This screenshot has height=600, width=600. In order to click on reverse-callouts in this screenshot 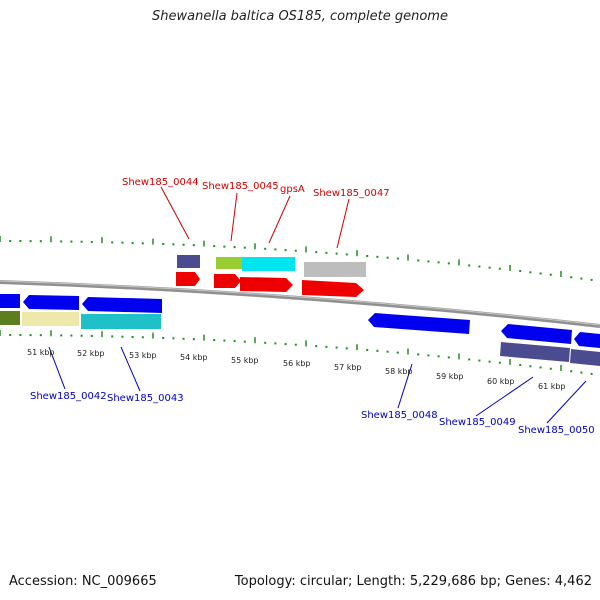, I will do `click(317, 385)`.